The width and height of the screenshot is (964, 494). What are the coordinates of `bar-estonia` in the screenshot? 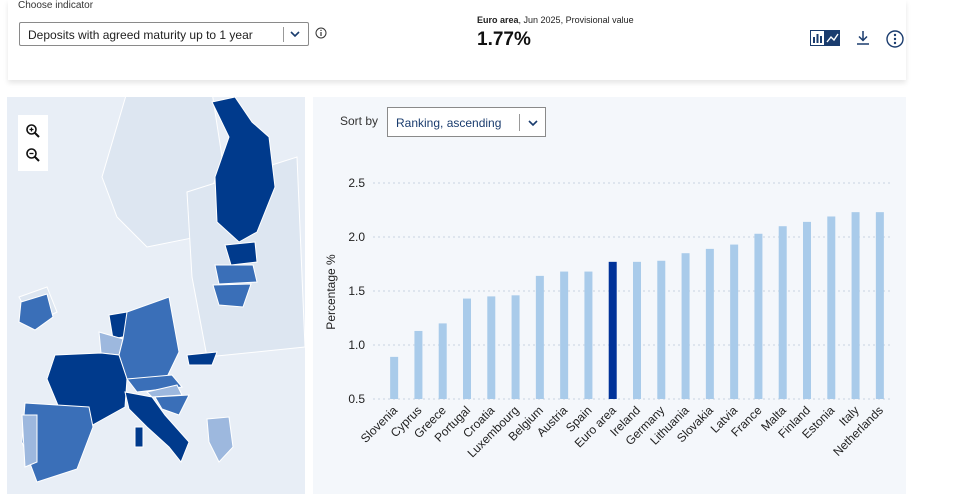 It's located at (831, 307).